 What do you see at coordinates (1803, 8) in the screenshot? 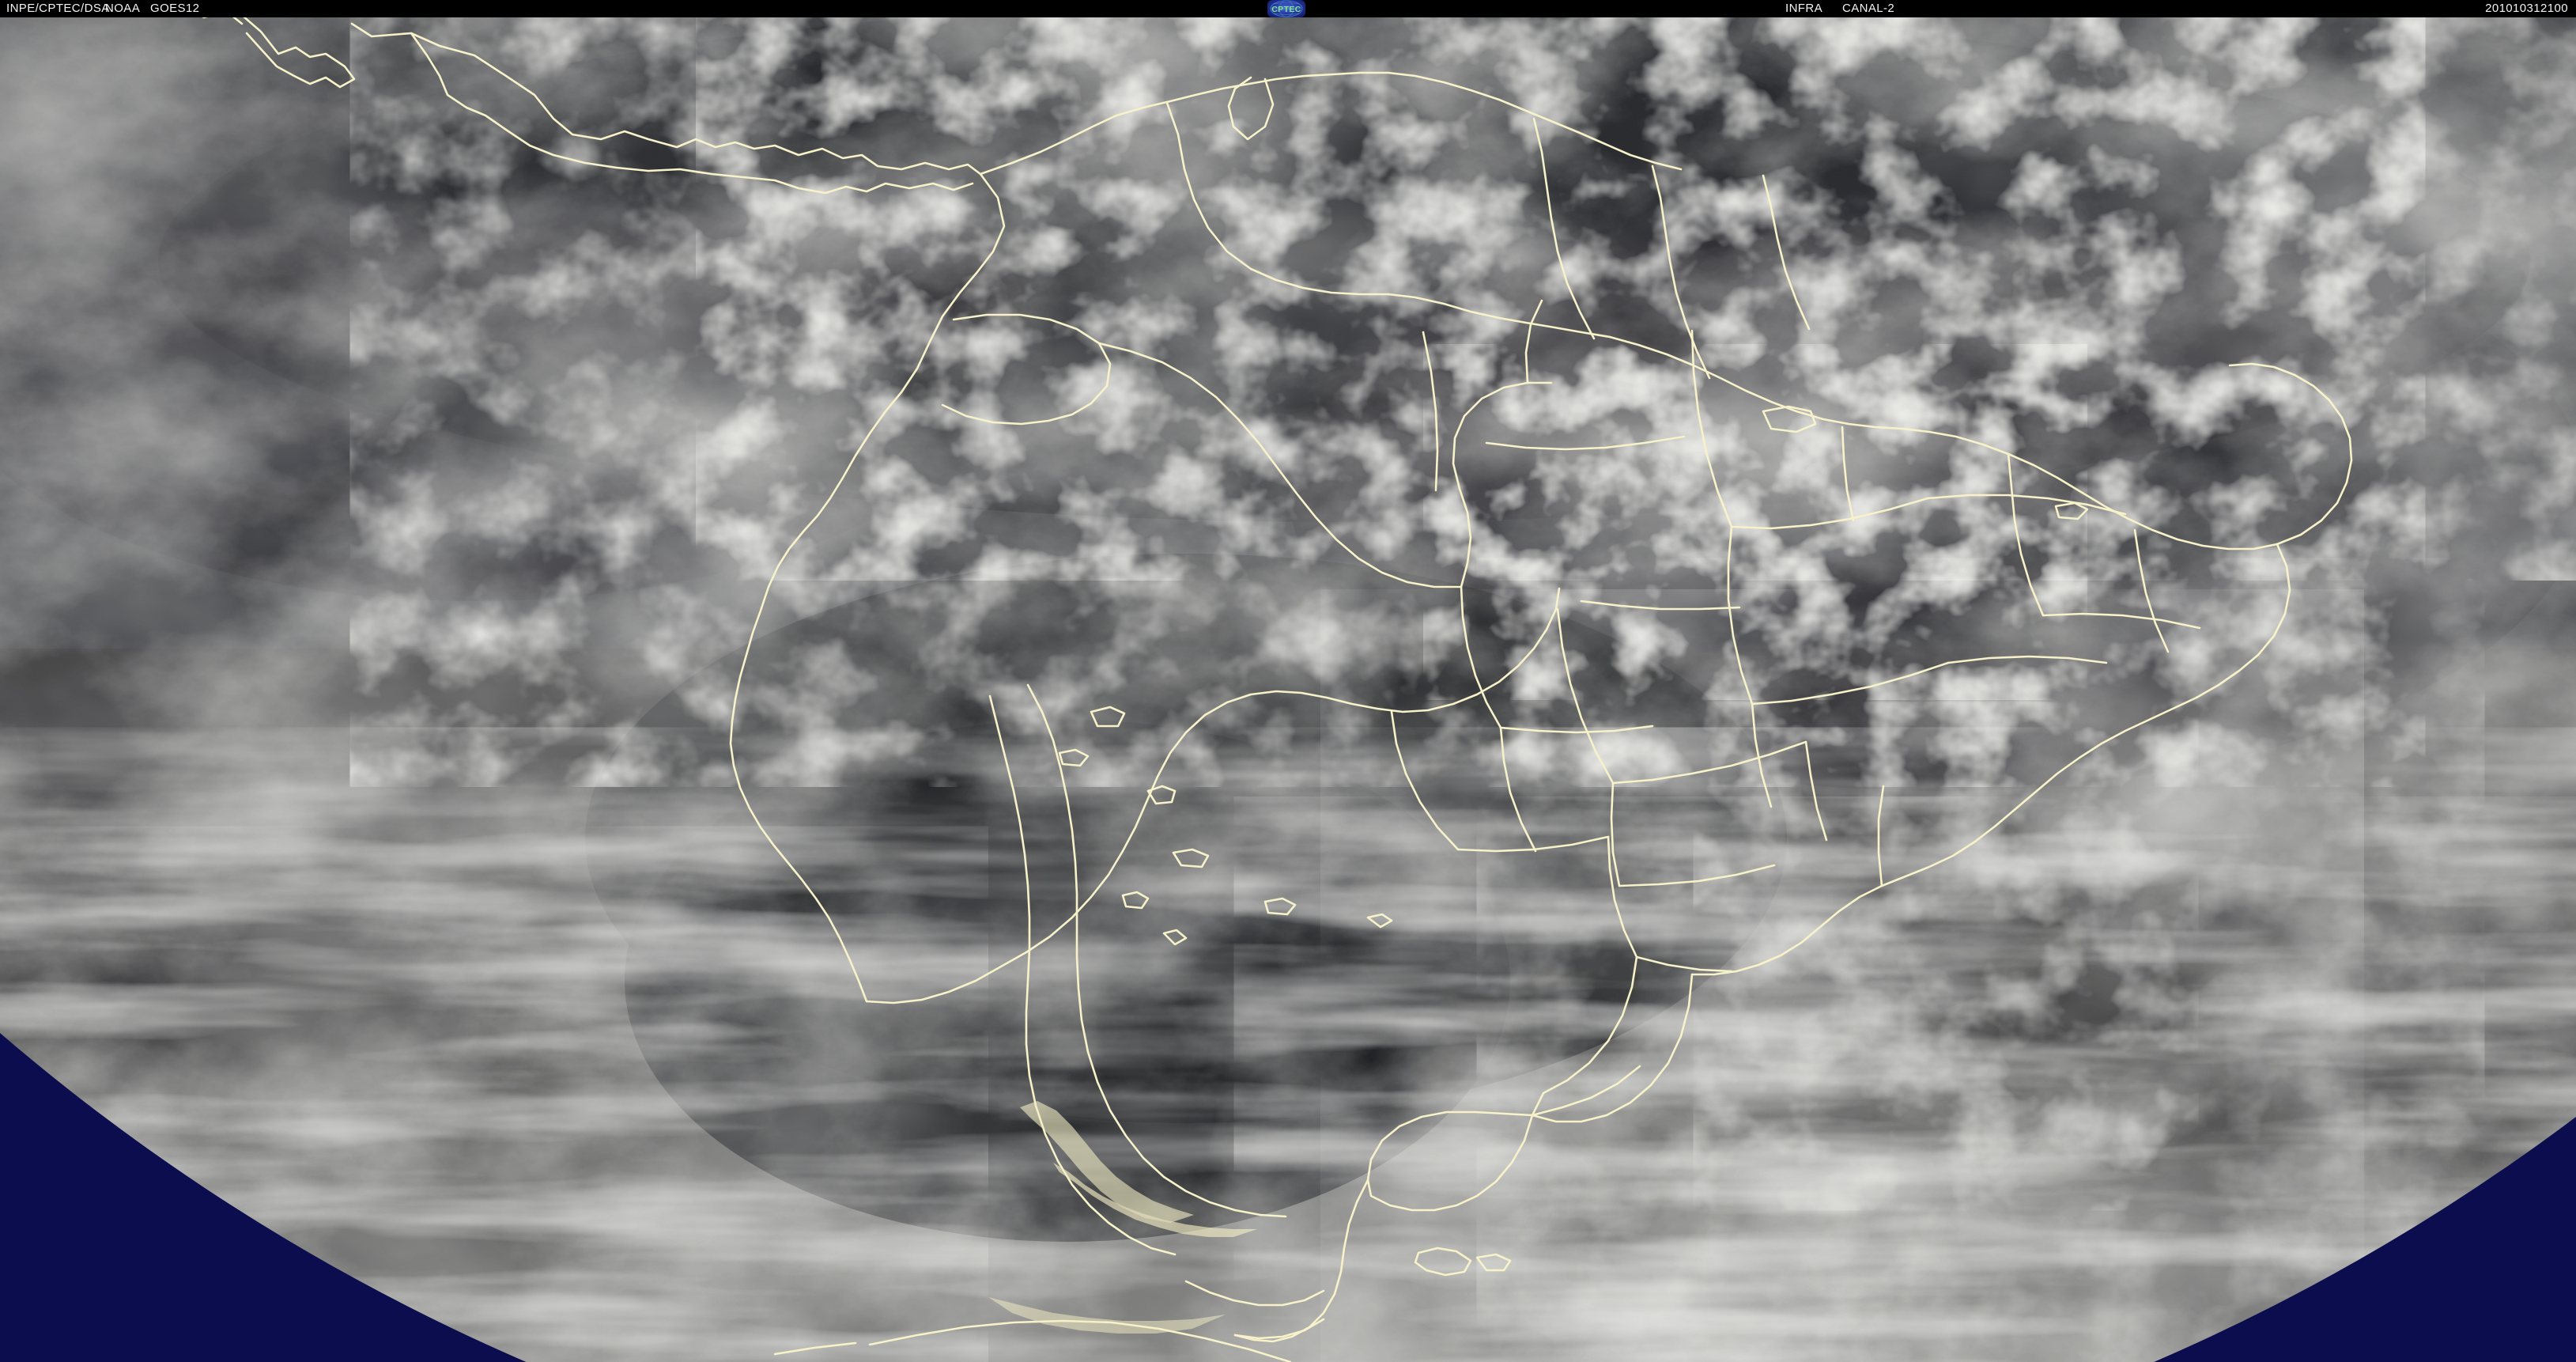
I see `product-label: INFRA` at bounding box center [1803, 8].